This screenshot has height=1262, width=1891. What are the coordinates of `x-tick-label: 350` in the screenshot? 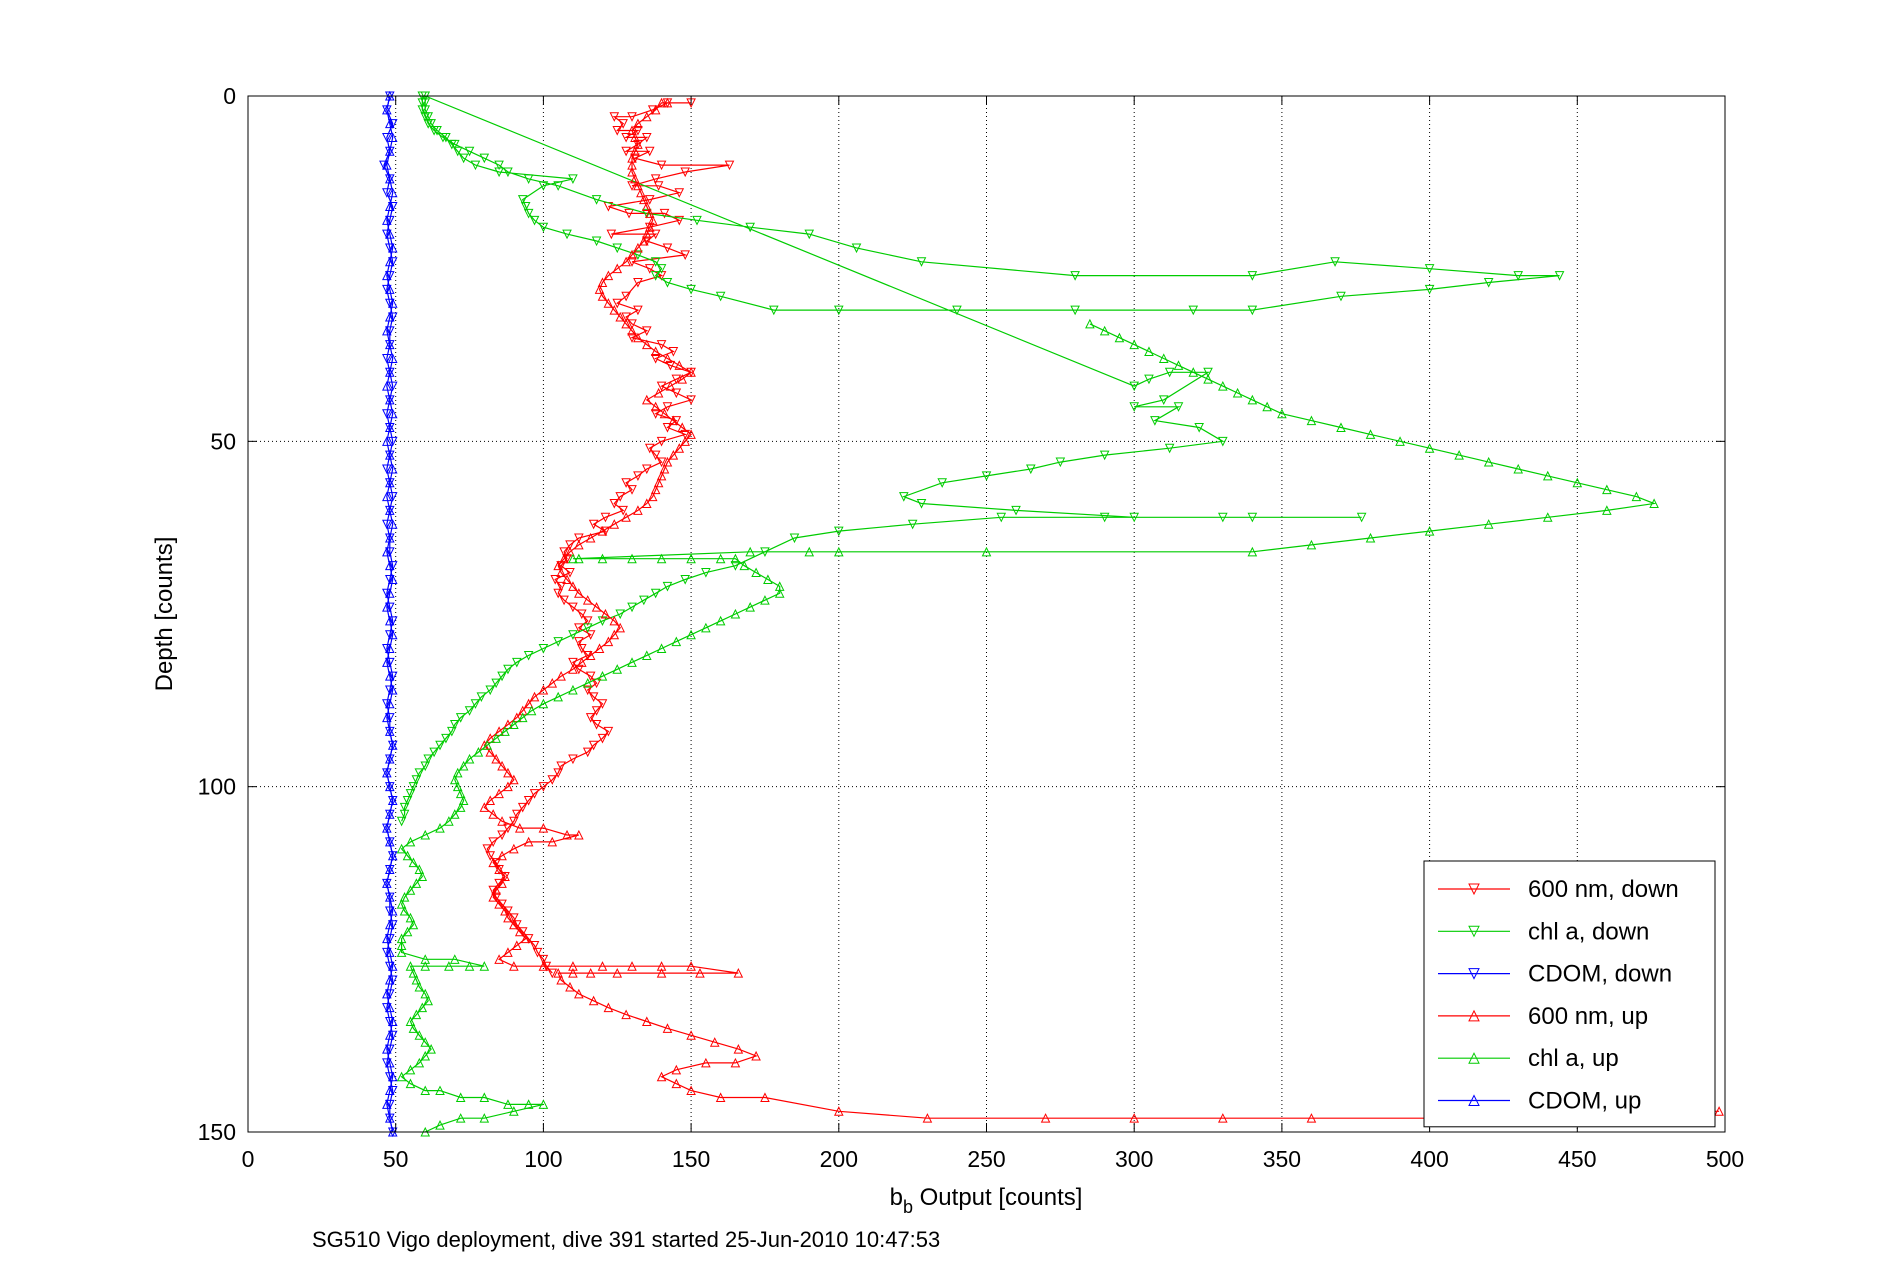 It's located at (1282, 1159).